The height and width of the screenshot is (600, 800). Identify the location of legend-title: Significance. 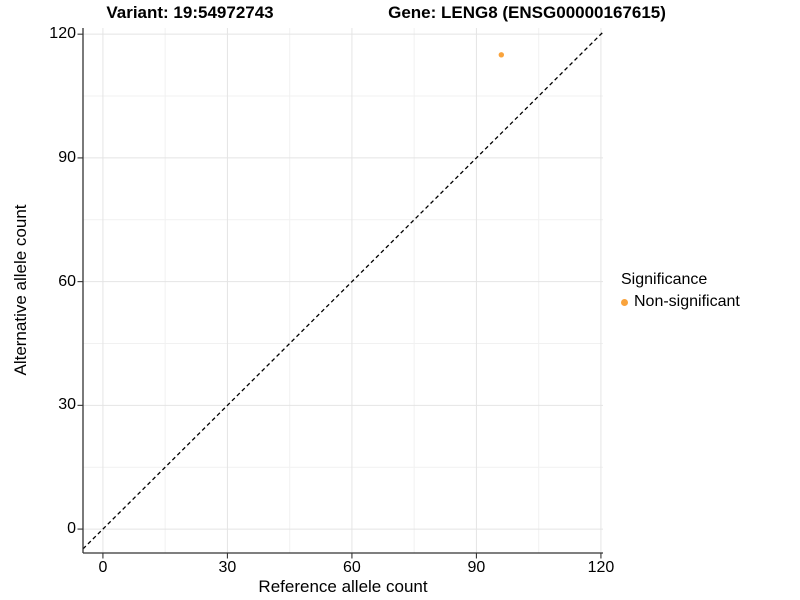
(664, 279).